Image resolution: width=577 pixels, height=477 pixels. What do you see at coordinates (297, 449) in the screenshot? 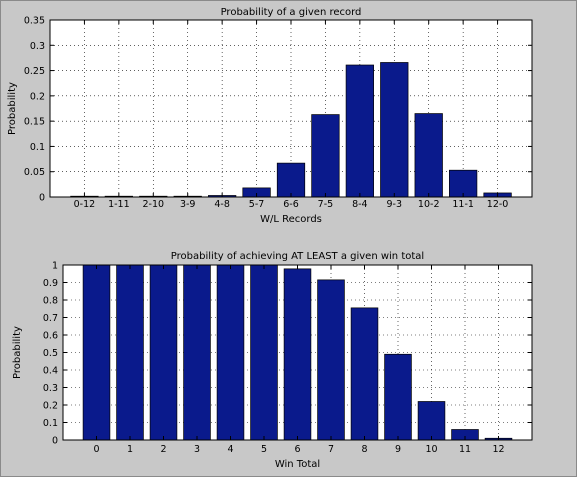
I see `x-tick-label: 6` at bounding box center [297, 449].